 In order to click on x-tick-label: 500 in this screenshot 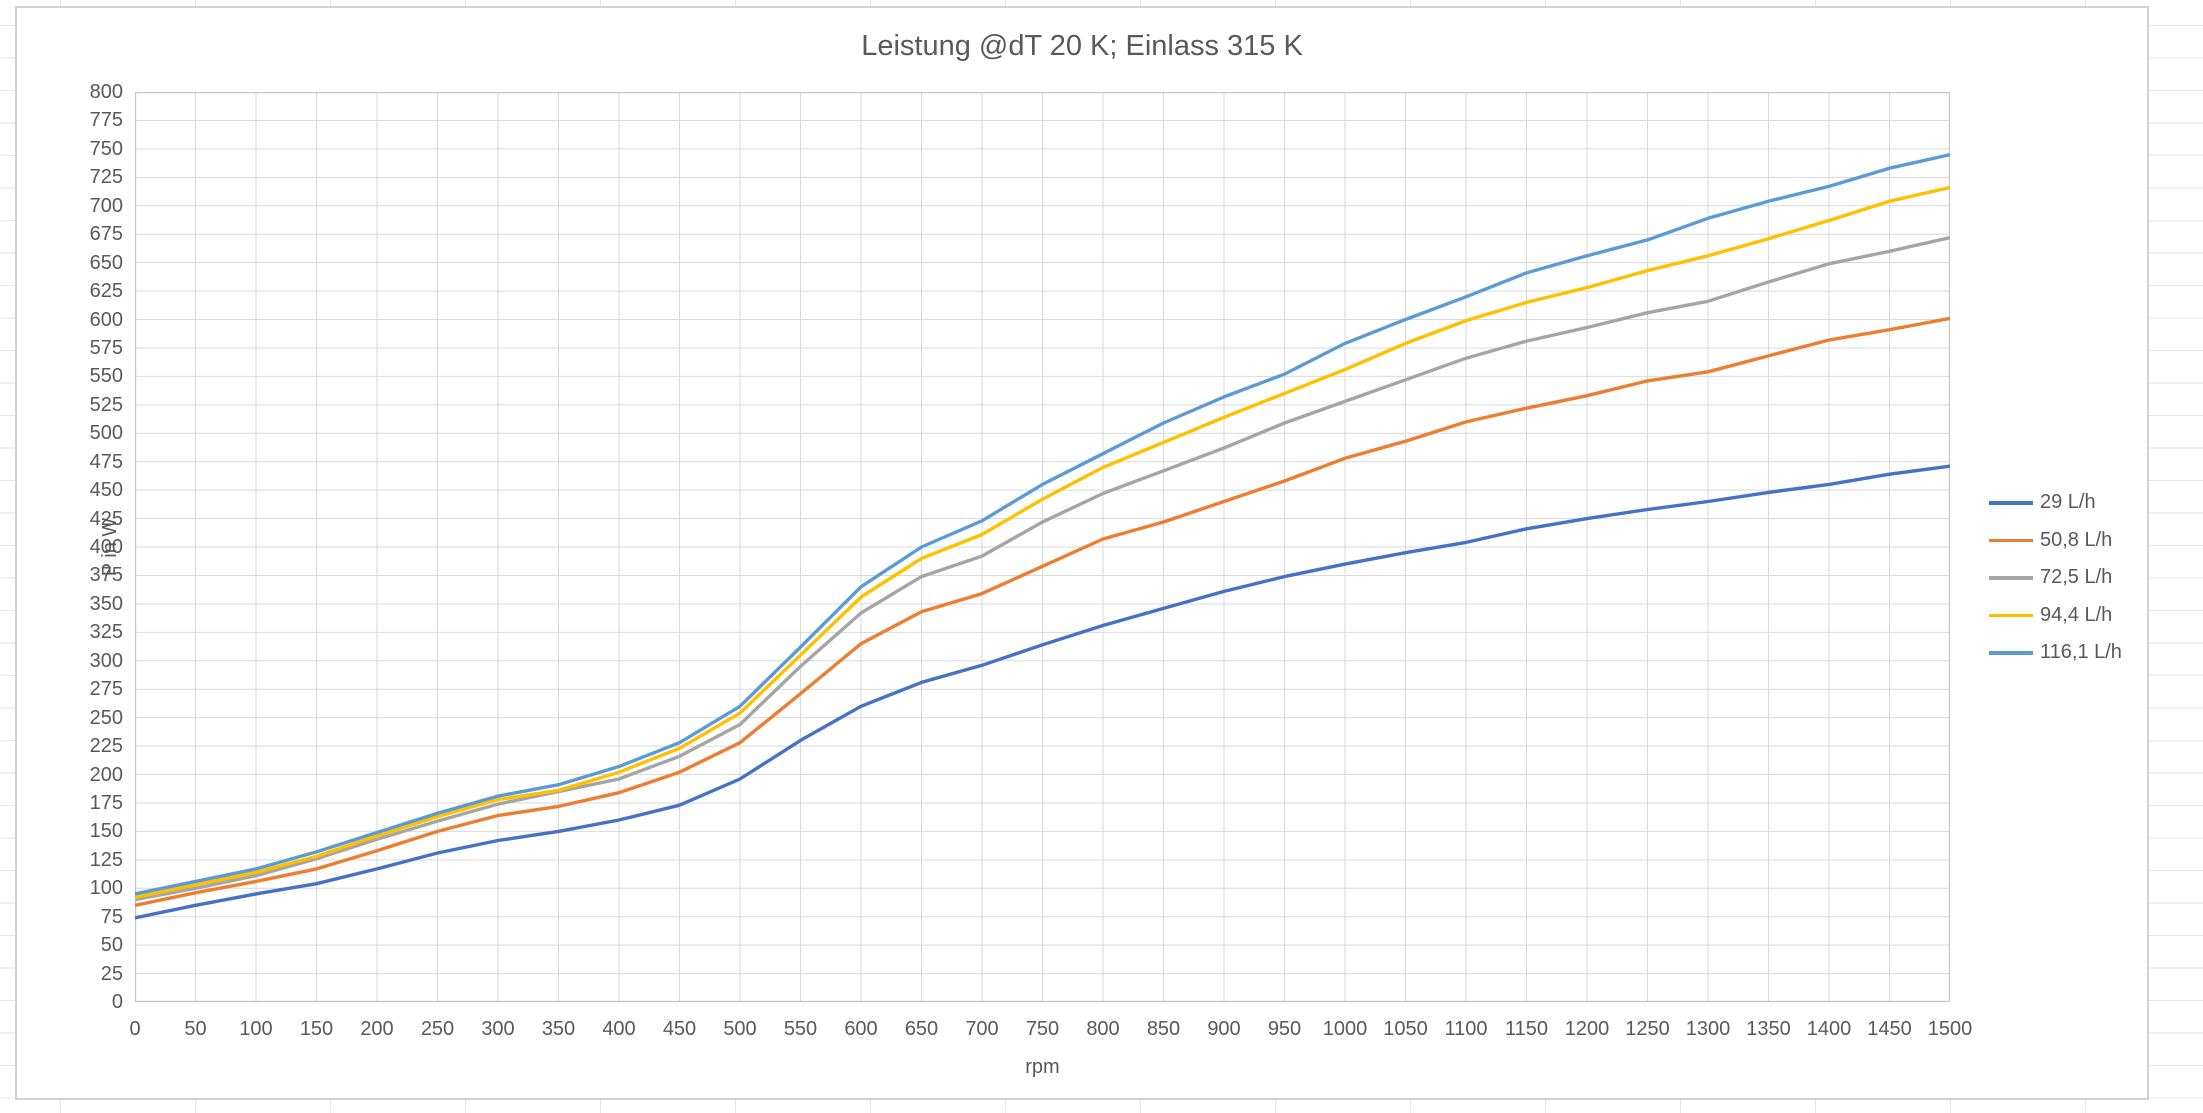, I will do `click(740, 1029)`.